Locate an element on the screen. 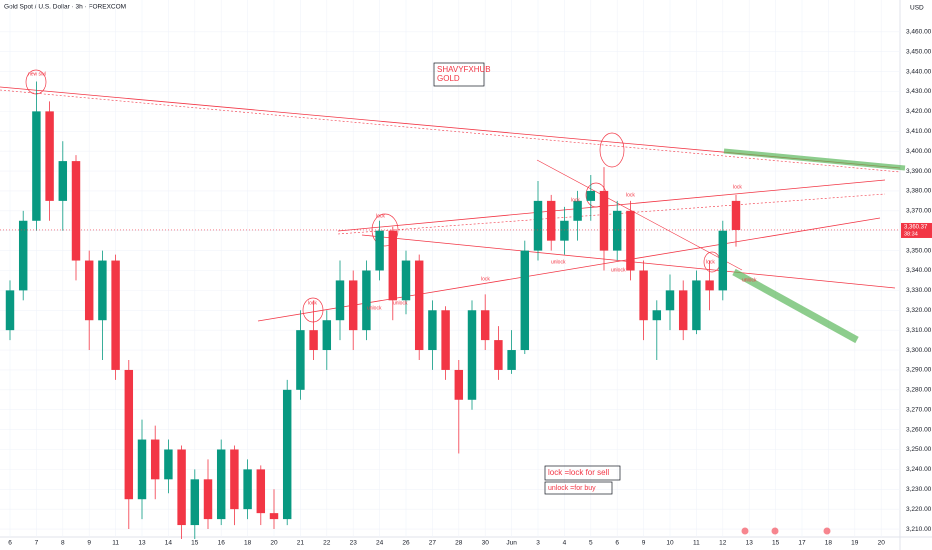 The height and width of the screenshot is (550, 932). y-tick-label: 3,230.00 is located at coordinates (919, 489).